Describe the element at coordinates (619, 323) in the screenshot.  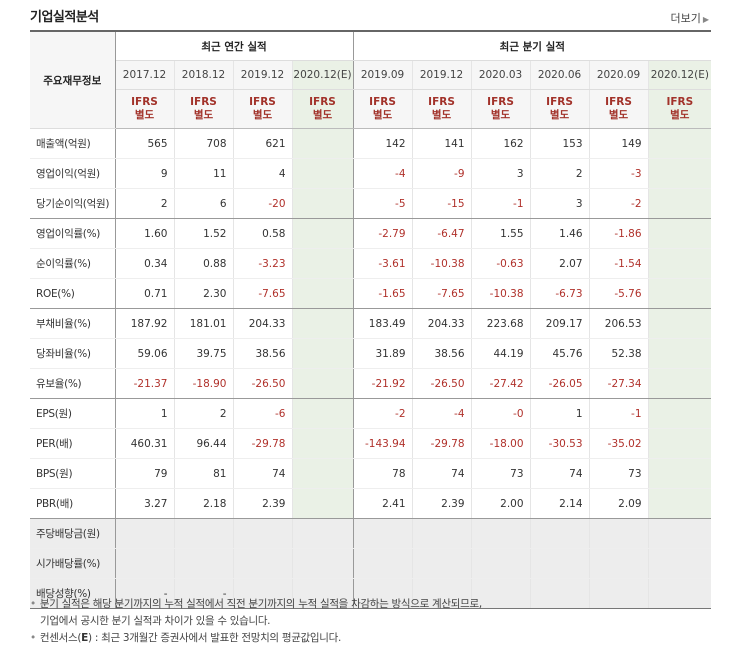
I see `value-cell: 206.53` at that location.